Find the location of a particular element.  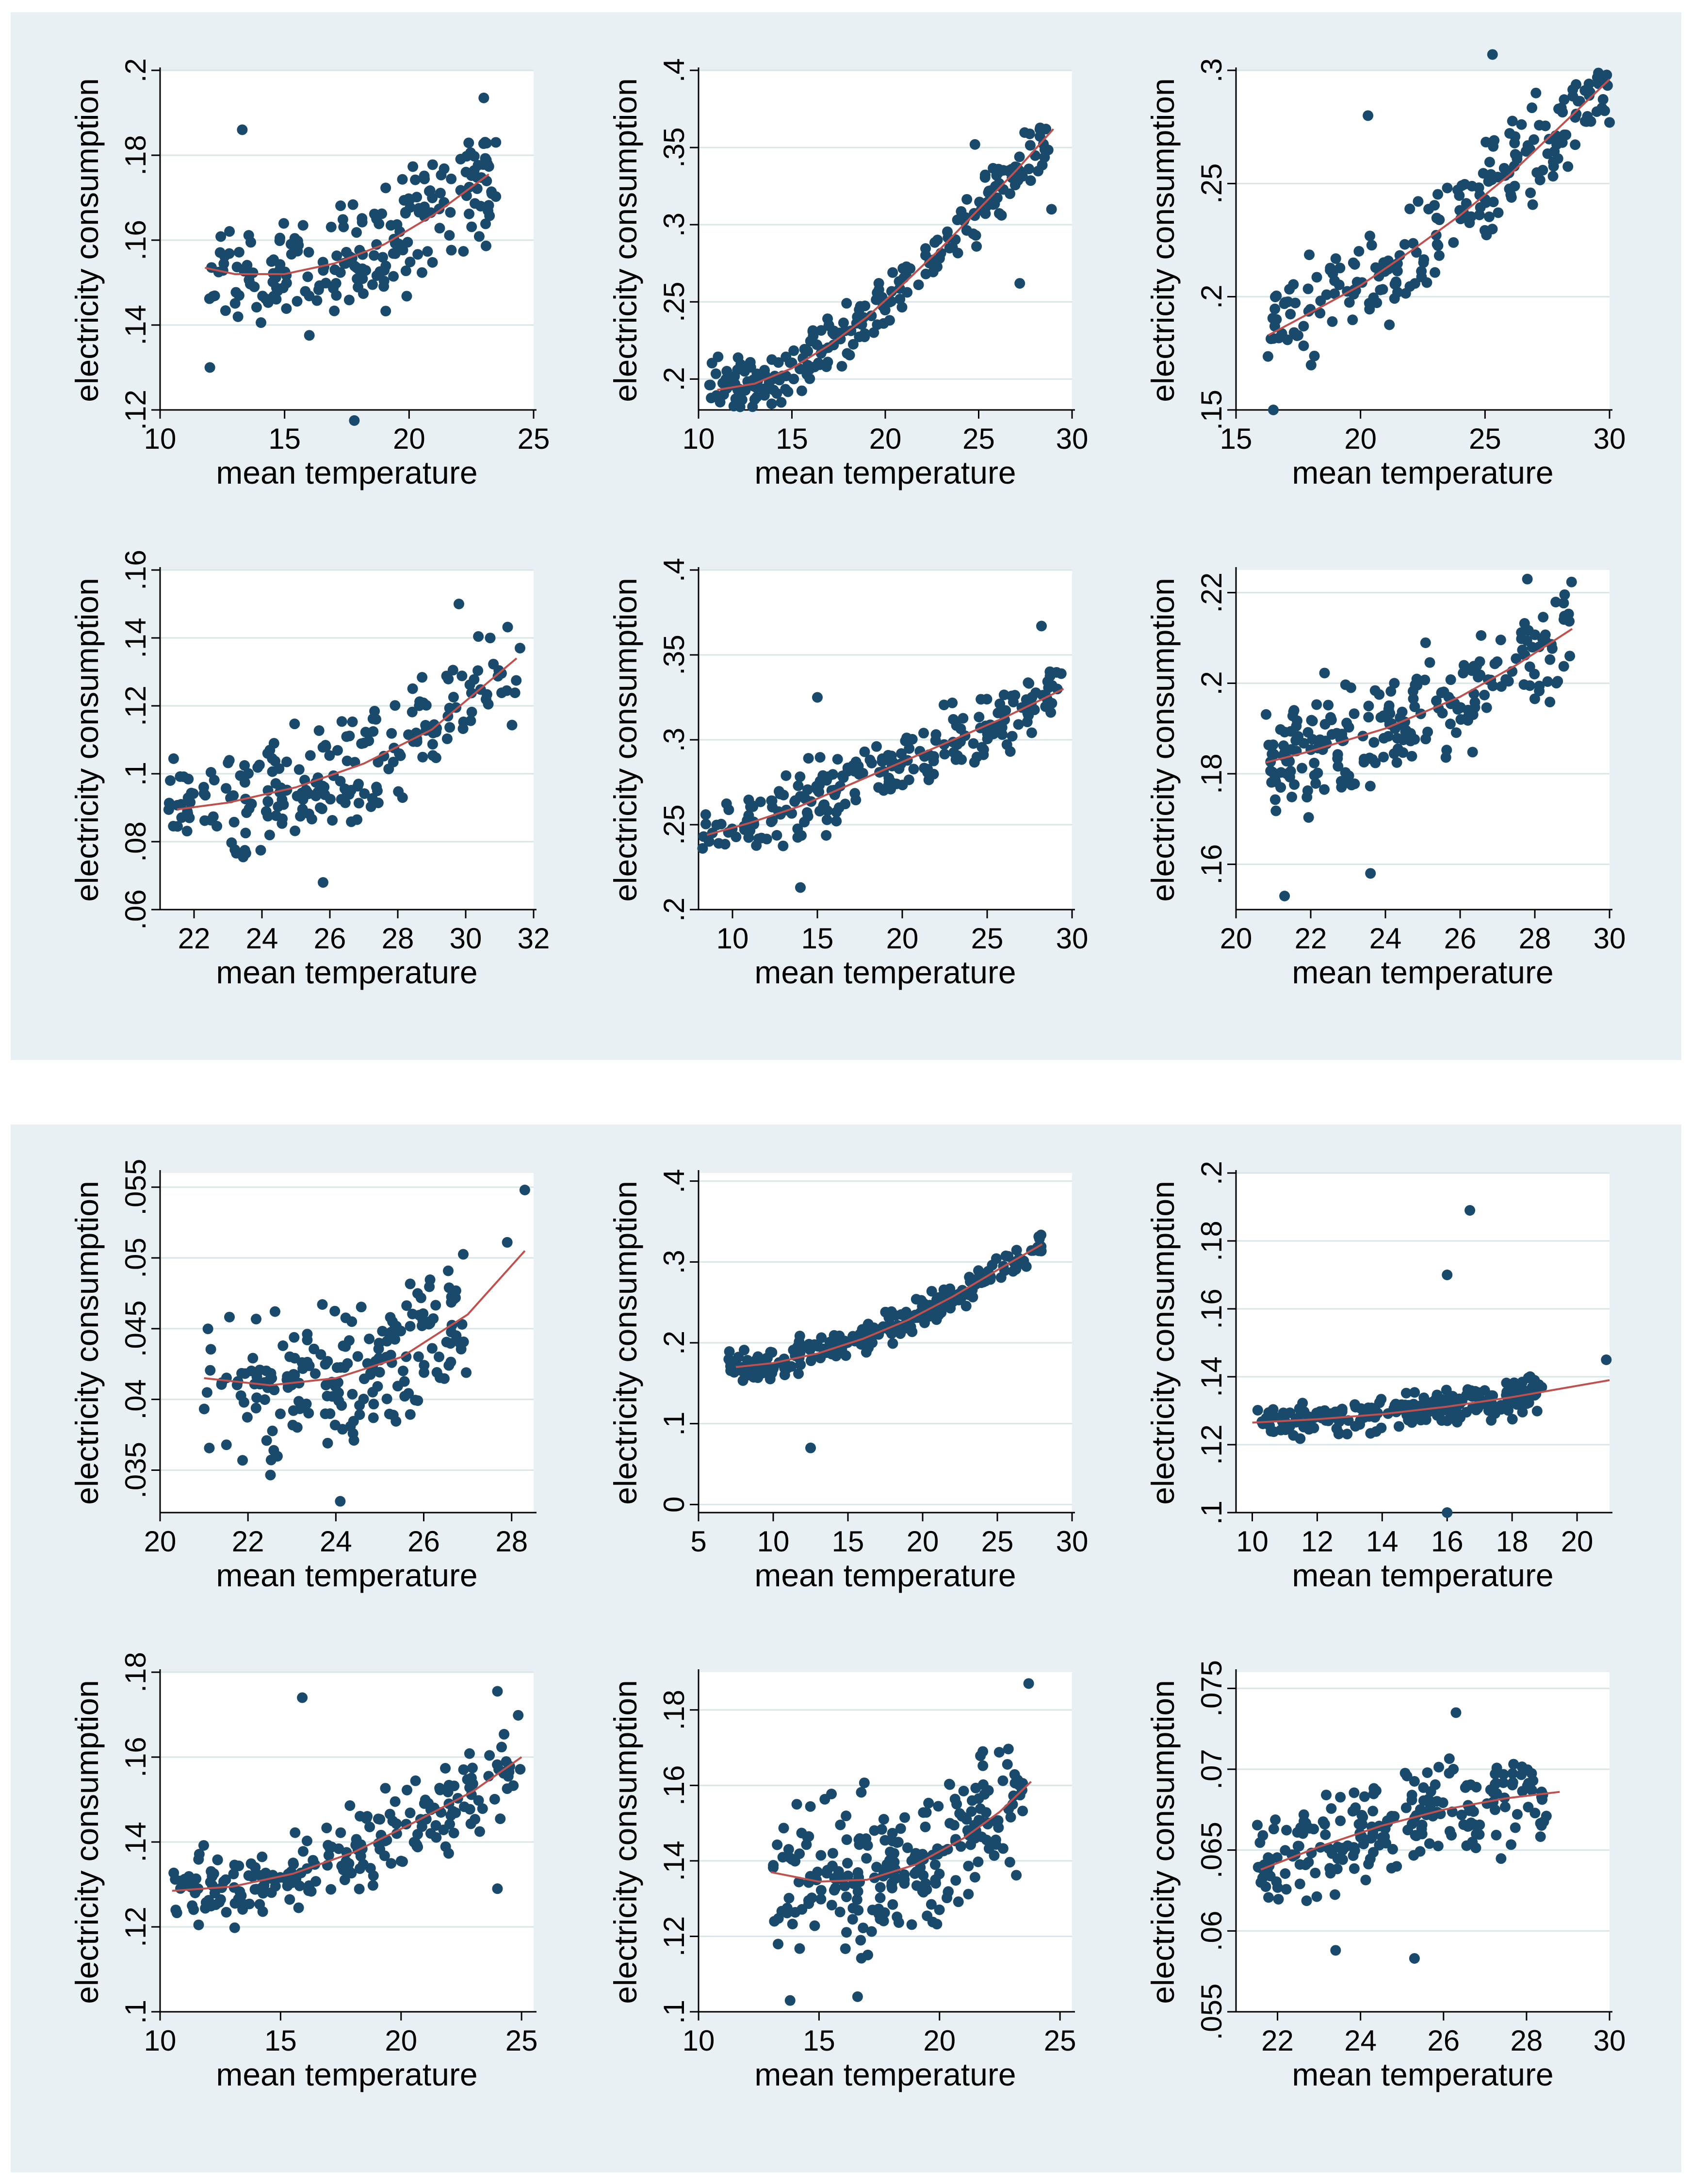

y-tick-label: .08 is located at coordinates (135, 841).